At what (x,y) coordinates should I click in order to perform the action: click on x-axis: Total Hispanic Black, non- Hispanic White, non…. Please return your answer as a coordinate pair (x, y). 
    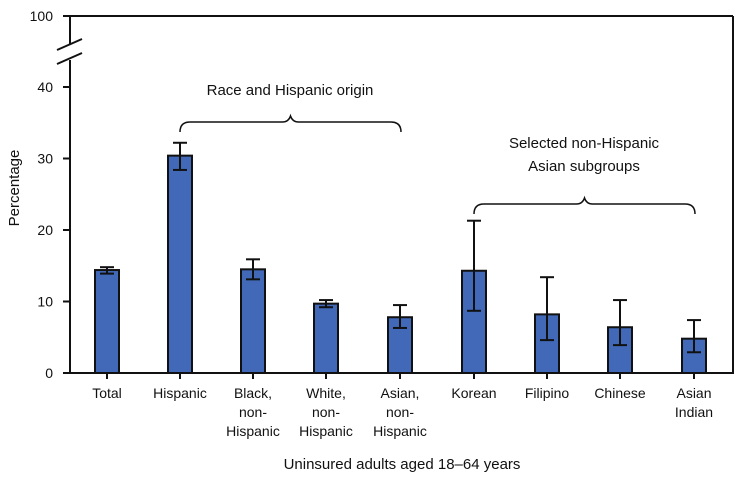
    Looking at the image, I should click on (402, 406).